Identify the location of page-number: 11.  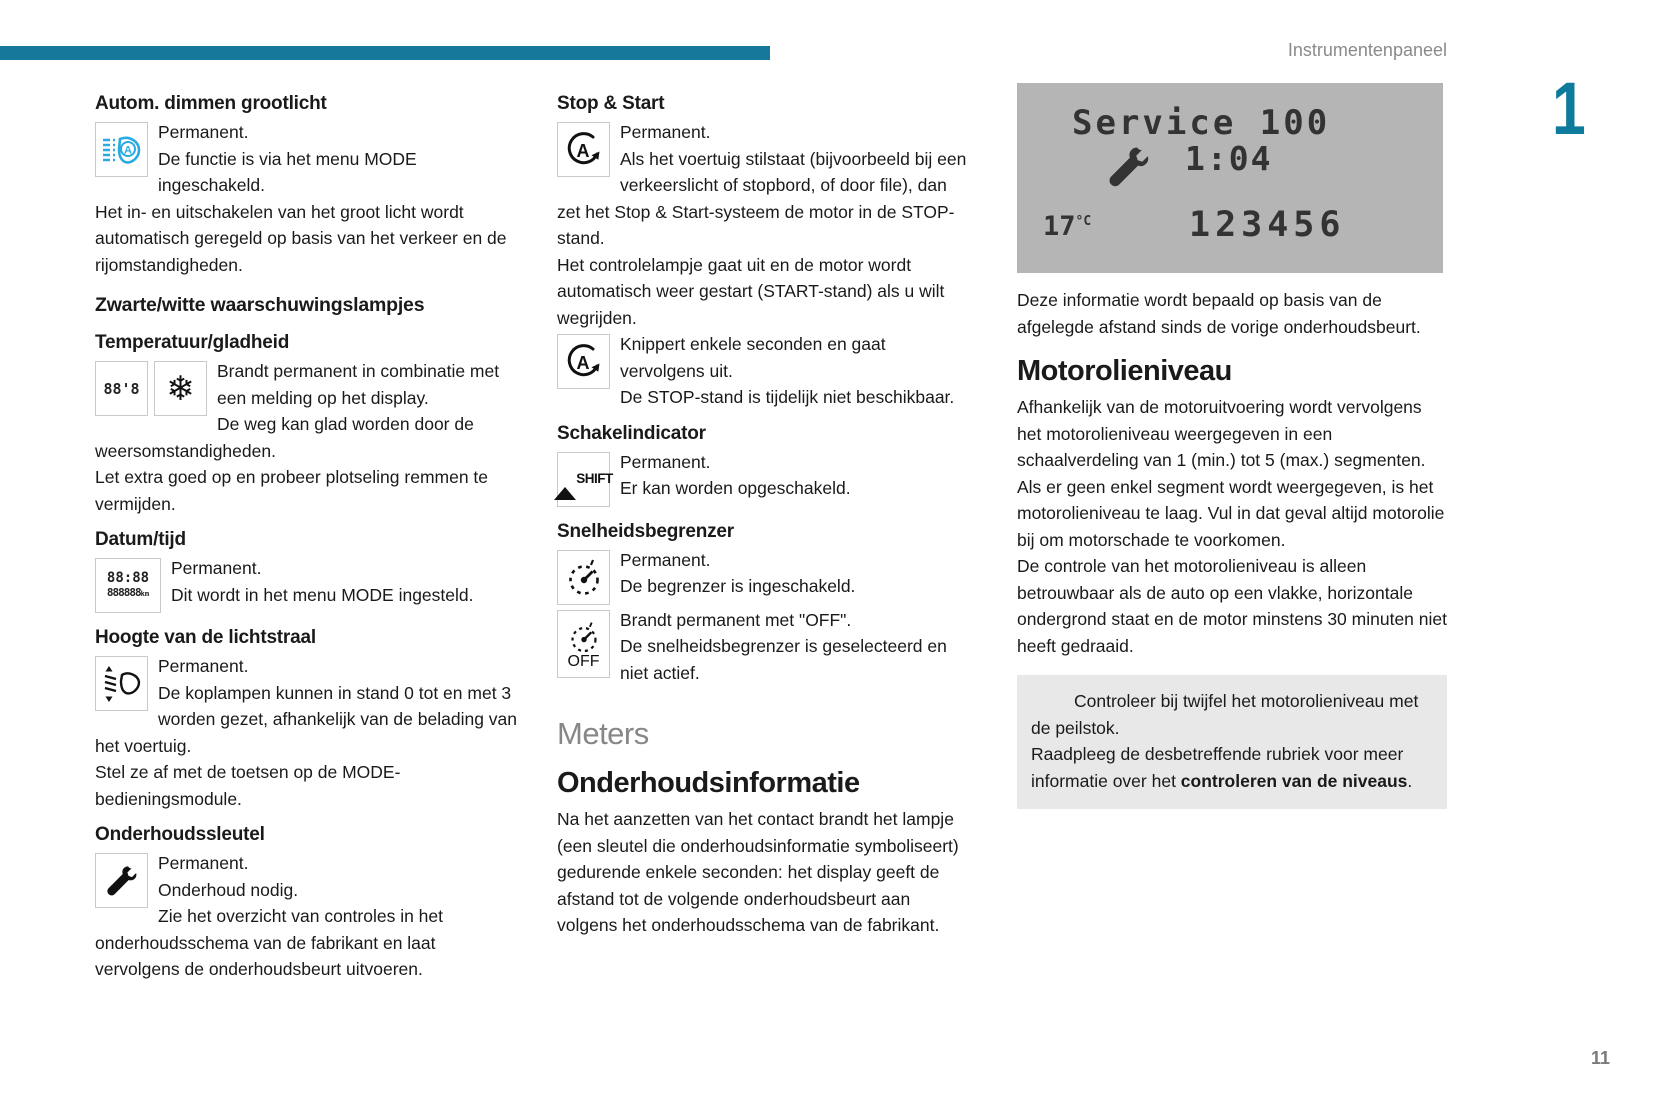
(1600, 1058).